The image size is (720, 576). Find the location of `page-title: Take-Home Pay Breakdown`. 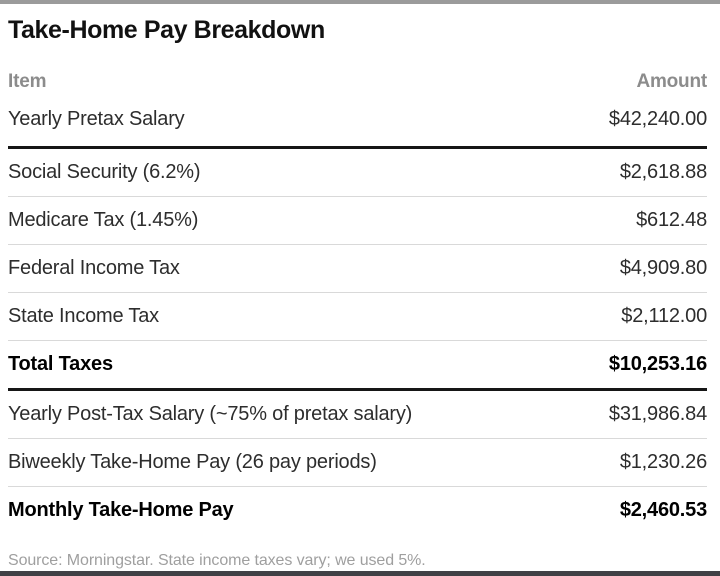

page-title: Take-Home Pay Breakdown is located at coordinates (166, 30).